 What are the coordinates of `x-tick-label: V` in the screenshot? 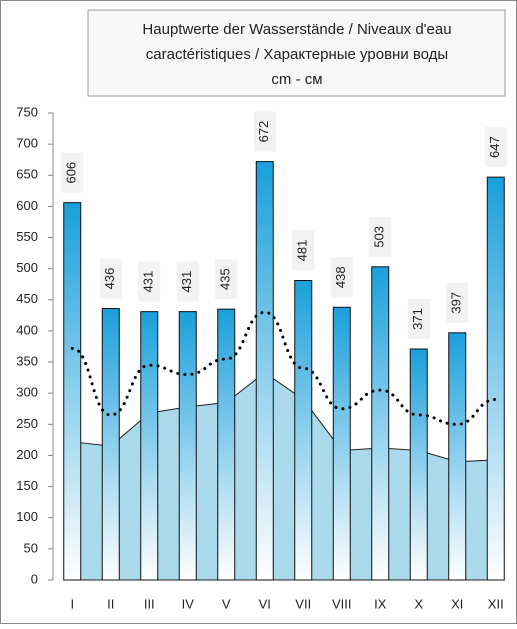 It's located at (226, 603).